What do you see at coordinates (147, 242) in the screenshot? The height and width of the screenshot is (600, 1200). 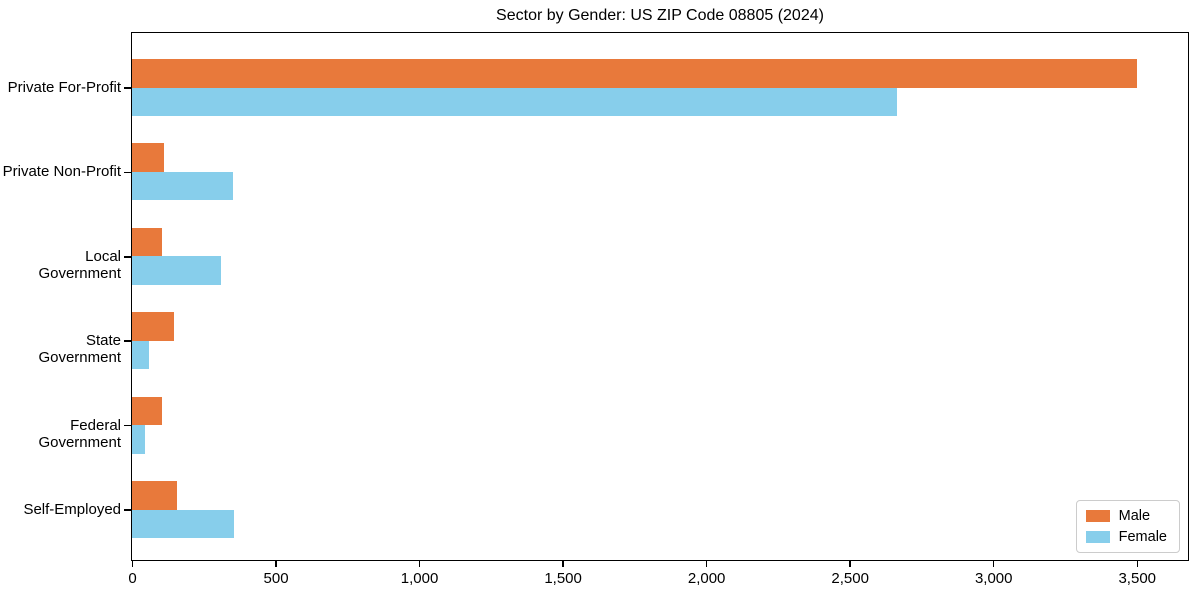 I see `bar-male-local-government` at bounding box center [147, 242].